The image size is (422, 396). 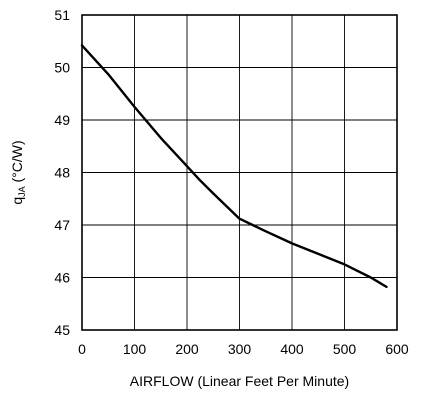 I want to click on y-tick-label-0: 45, so click(x=62, y=330).